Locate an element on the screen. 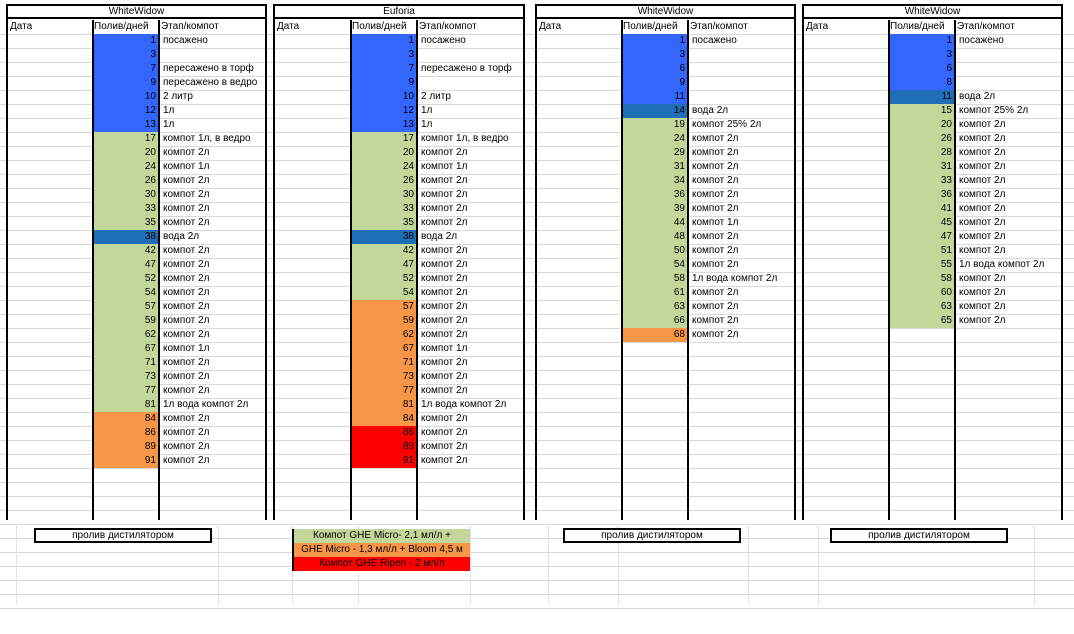 The width and height of the screenshot is (1074, 634). watering-day-cell: 68 is located at coordinates (655, 335).